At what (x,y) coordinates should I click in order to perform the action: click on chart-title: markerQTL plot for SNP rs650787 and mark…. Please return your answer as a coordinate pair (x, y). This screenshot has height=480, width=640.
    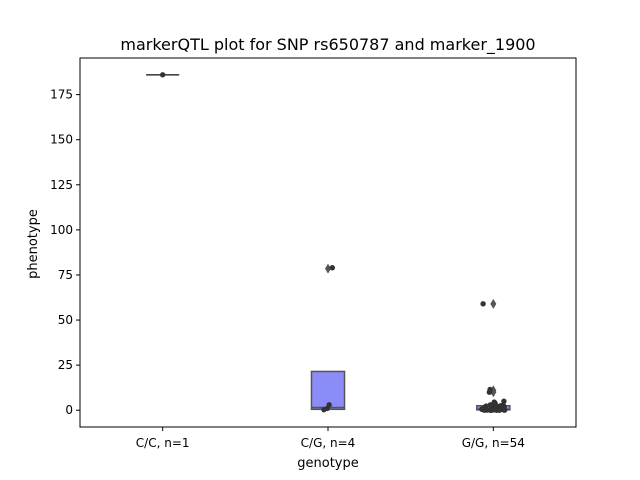
    Looking at the image, I should click on (327, 45).